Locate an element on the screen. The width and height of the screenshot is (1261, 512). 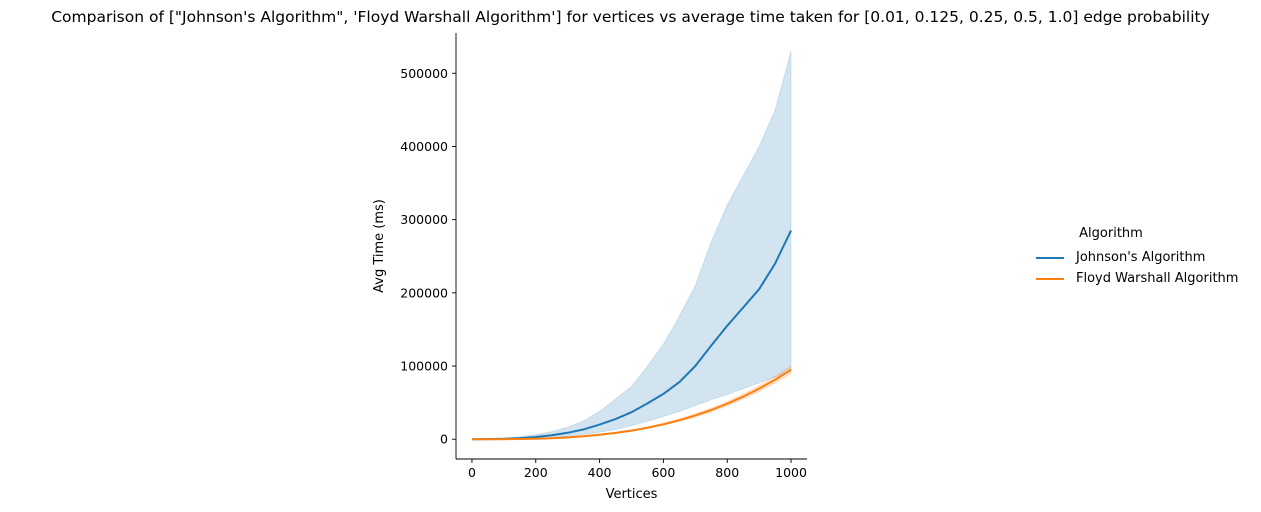
legend-swatch-johnson is located at coordinates (1050, 257).